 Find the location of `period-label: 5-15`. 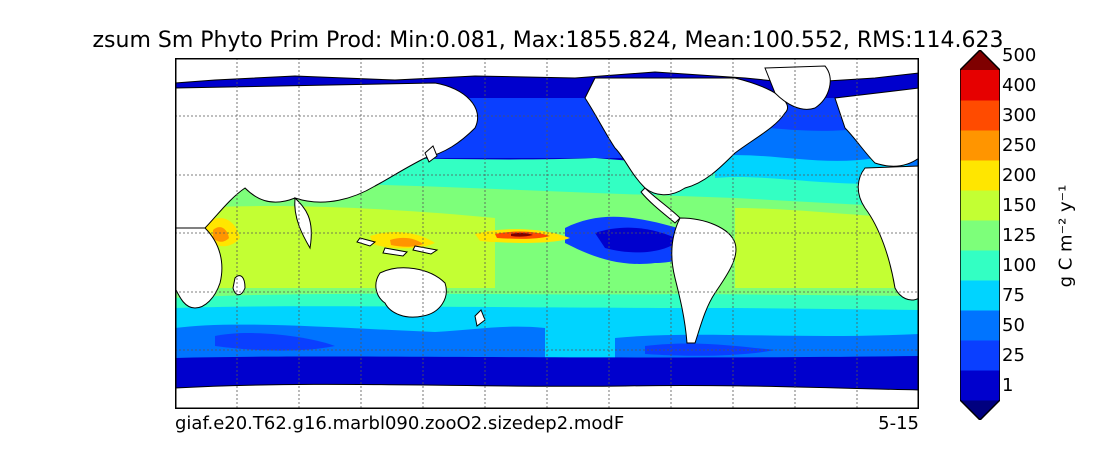

period-label: 5-15 is located at coordinates (898, 423).